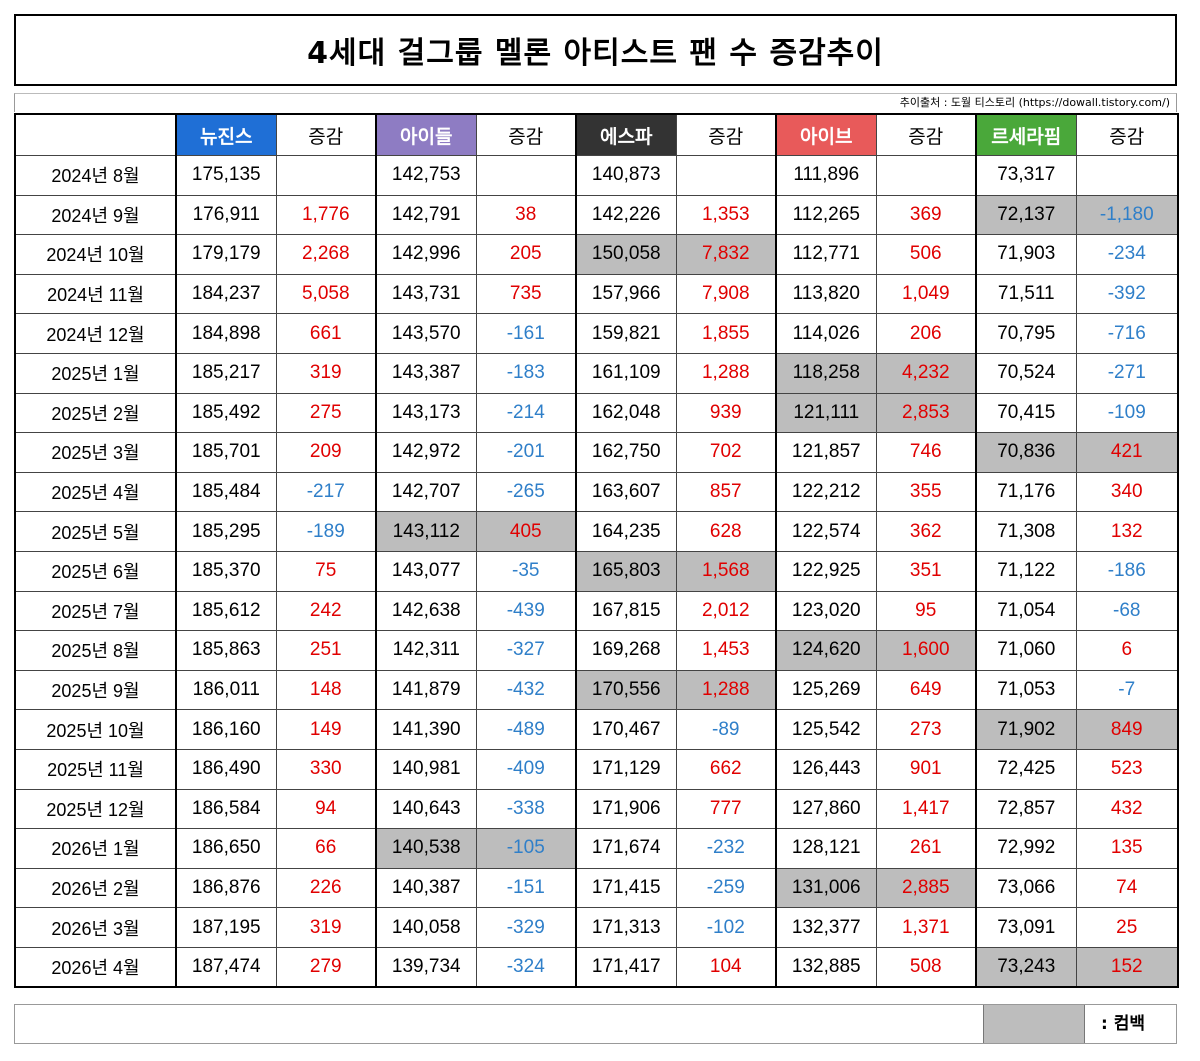  I want to click on change-cell: 340, so click(1127, 492).